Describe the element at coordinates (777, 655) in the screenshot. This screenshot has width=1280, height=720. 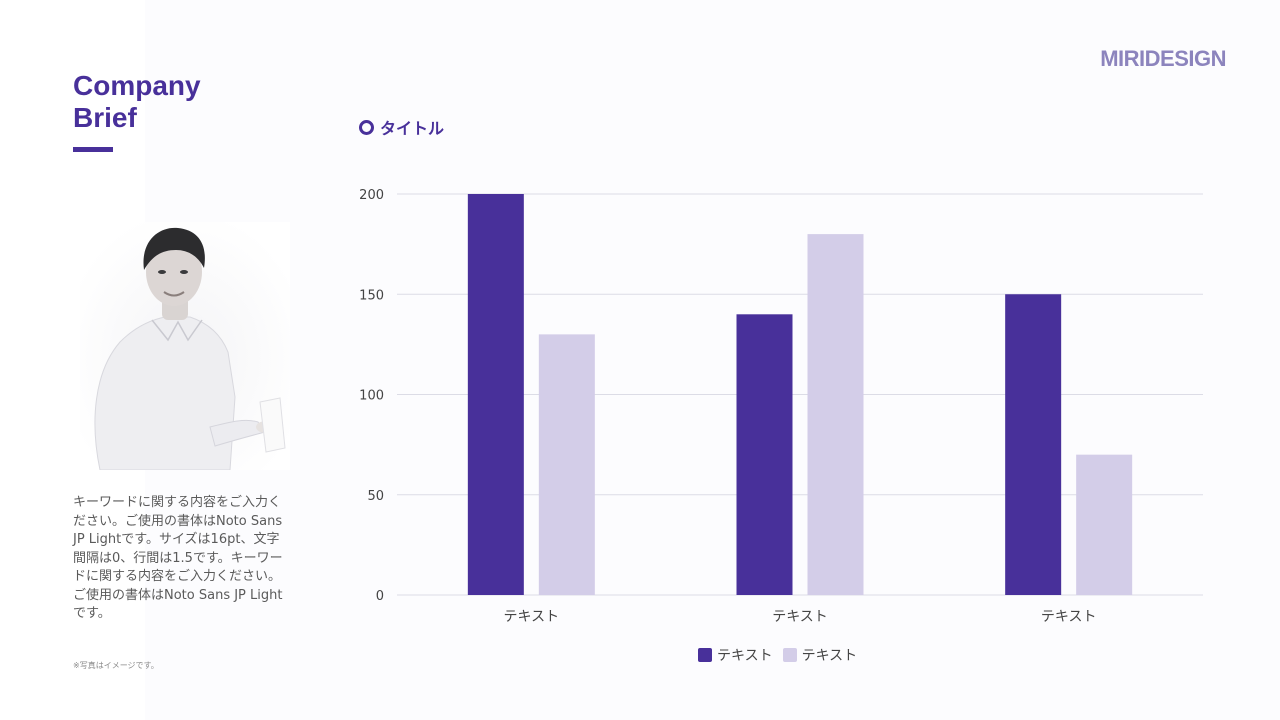
I see `chart-legend: テキスト テキスト` at that location.